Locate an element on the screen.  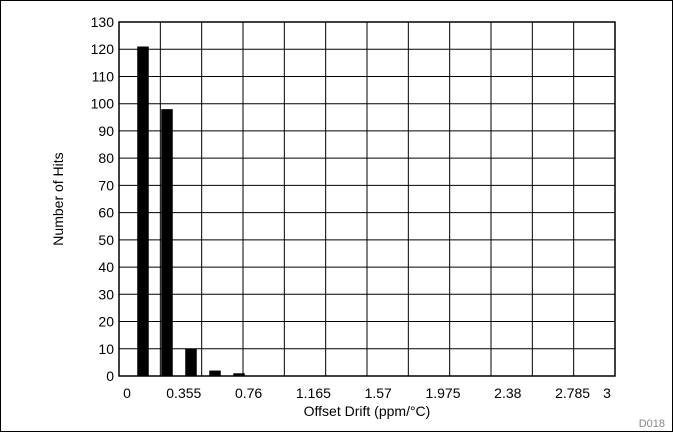
y-axis-label: Number of Hits is located at coordinates (58, 198).